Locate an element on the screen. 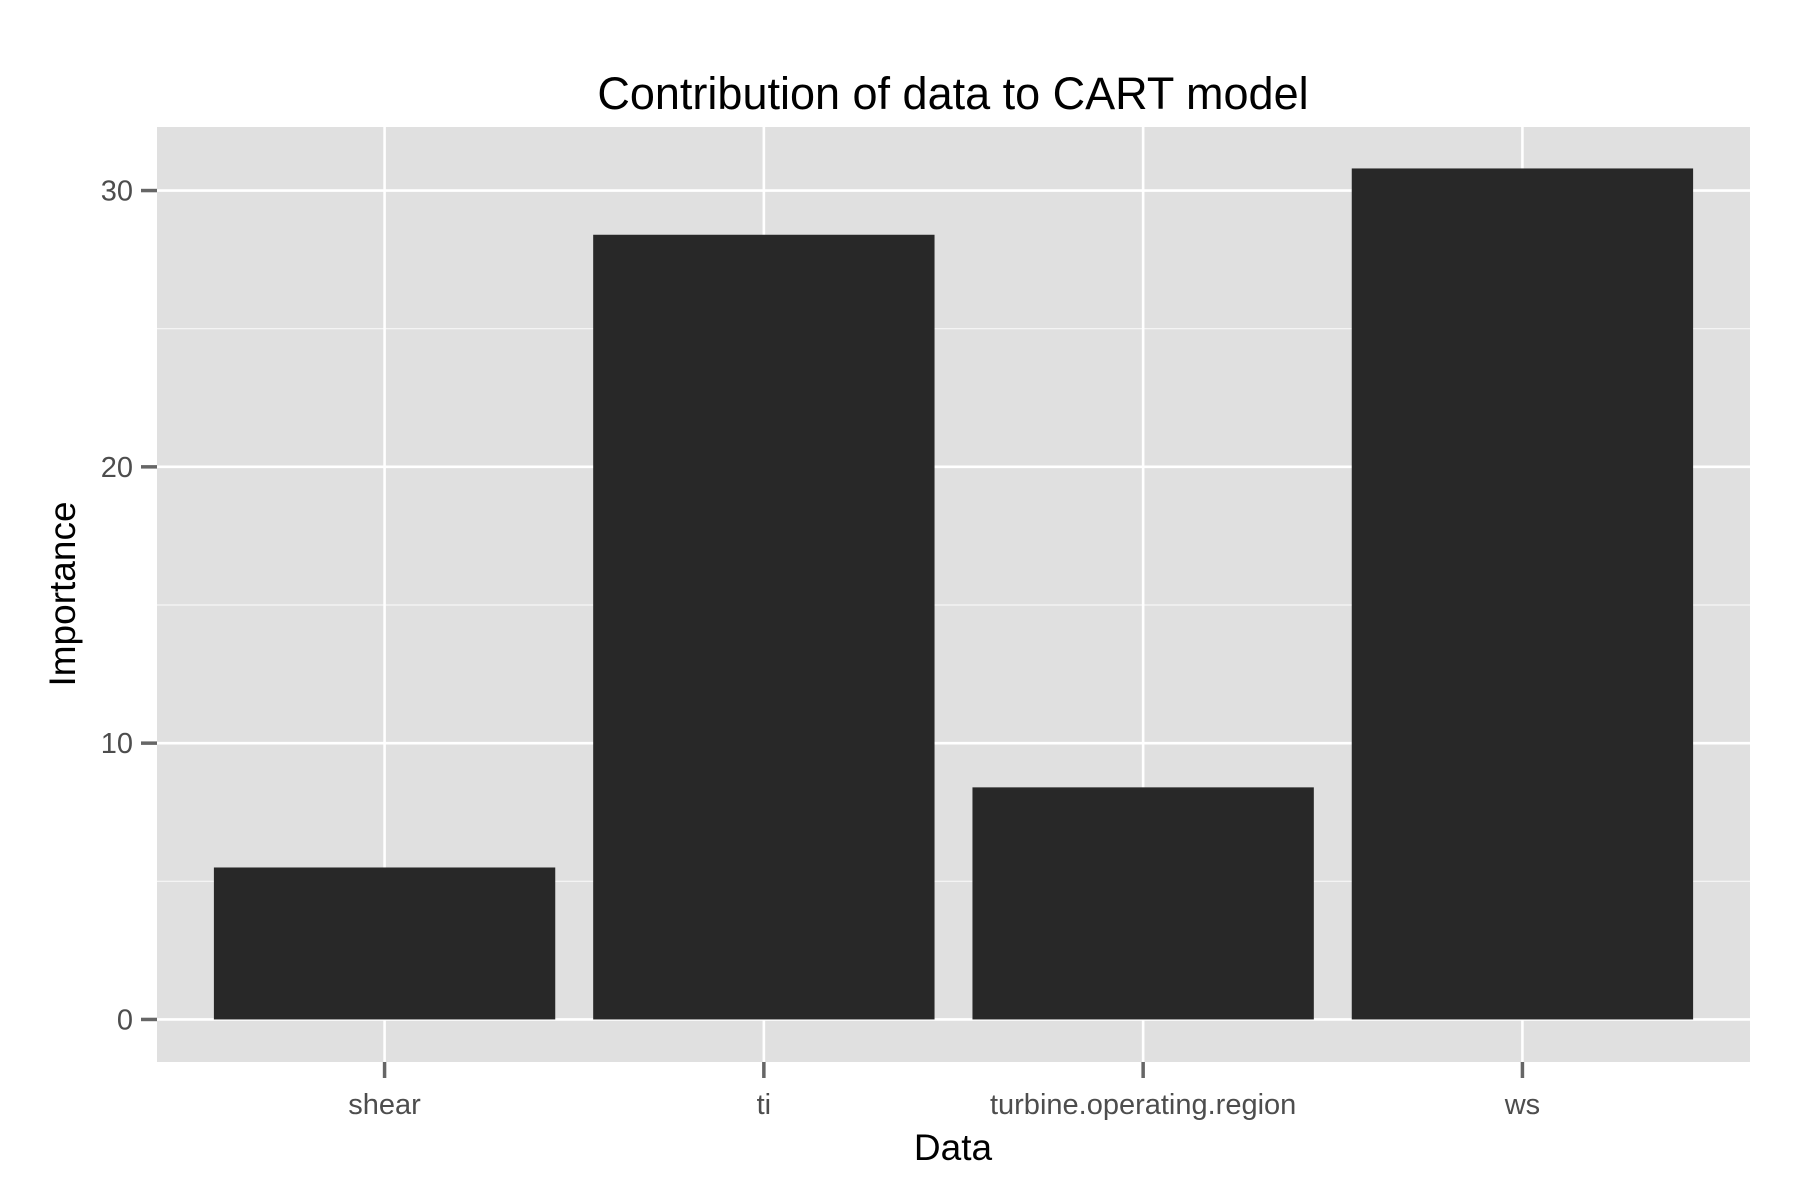 This screenshot has height=1200, width=1800. x-axis-title: Data is located at coordinates (953, 1147).